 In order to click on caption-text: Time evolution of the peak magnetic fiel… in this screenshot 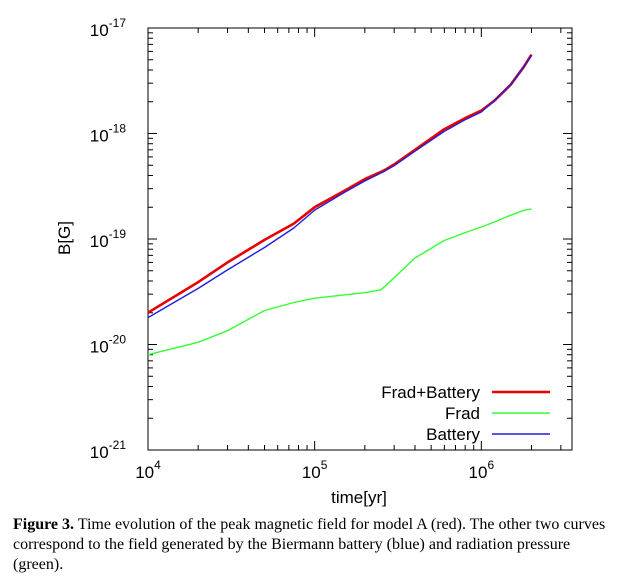, I will do `click(309, 544)`.